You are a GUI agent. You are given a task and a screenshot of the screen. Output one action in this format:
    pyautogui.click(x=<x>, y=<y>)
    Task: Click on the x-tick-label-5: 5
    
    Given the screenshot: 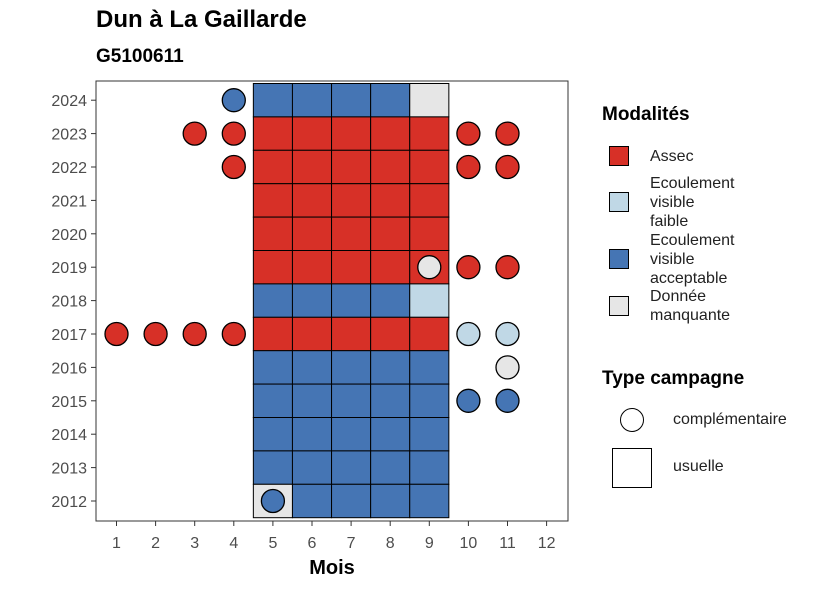 What is the action you would take?
    pyautogui.click(x=272, y=543)
    